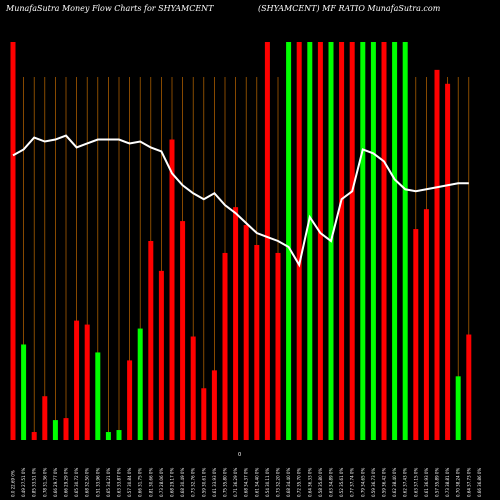  I want to click on x-tick-label: 0.73 38.81 0%, so click(447, 482).